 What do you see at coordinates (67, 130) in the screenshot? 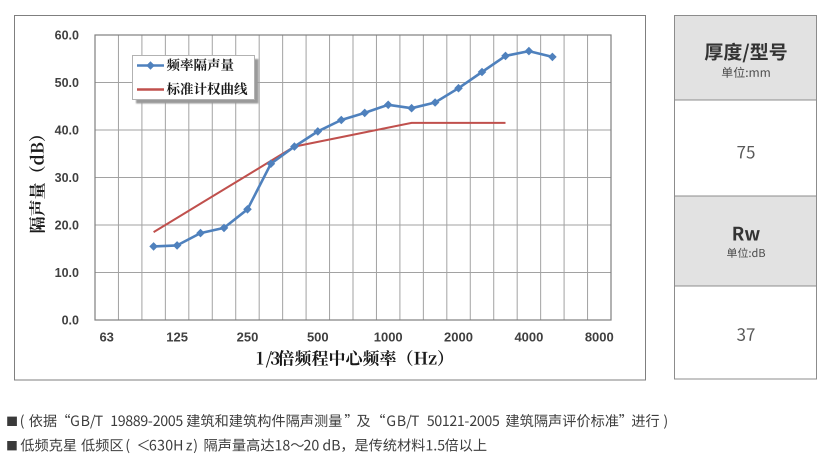
I see `svg-text: 40.0` at bounding box center [67, 130].